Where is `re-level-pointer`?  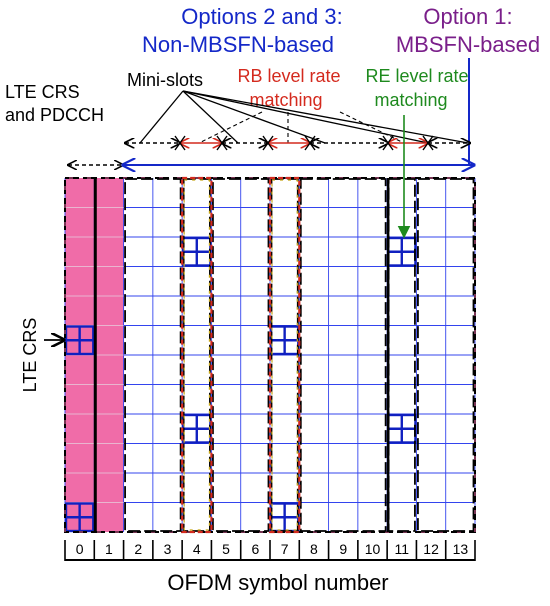
re-level-pointer is located at coordinates (372, 127).